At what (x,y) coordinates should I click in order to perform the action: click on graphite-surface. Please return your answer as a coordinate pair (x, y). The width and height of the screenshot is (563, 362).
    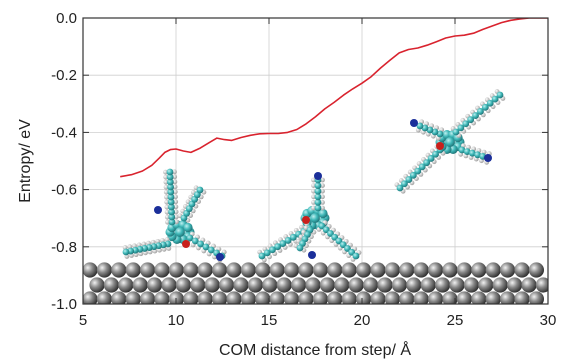
    Looking at the image, I should click on (315, 283).